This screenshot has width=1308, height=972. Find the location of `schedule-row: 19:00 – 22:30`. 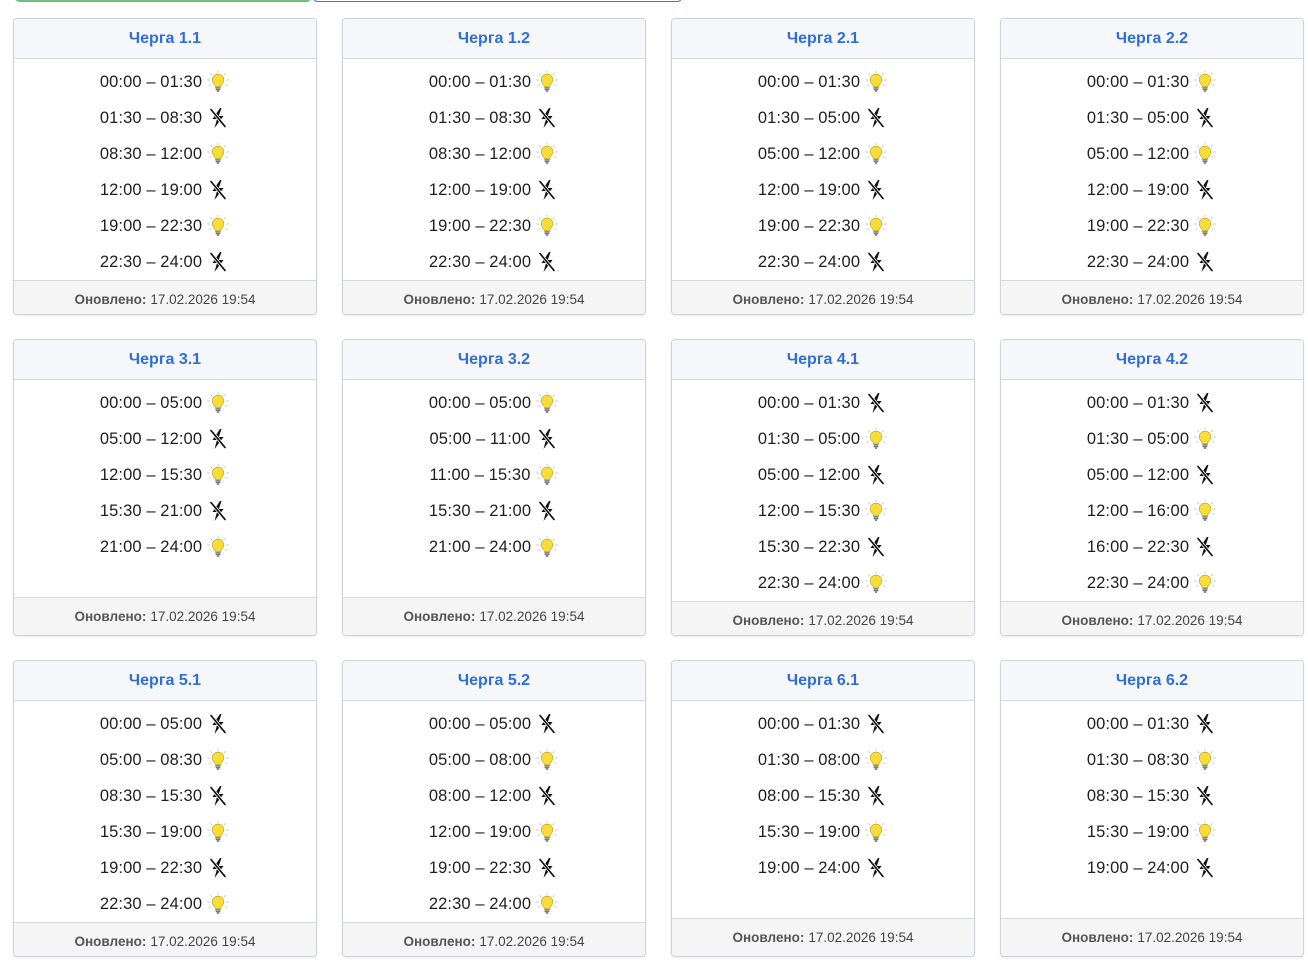

schedule-row: 19:00 – 22:30 is located at coordinates (165, 226).